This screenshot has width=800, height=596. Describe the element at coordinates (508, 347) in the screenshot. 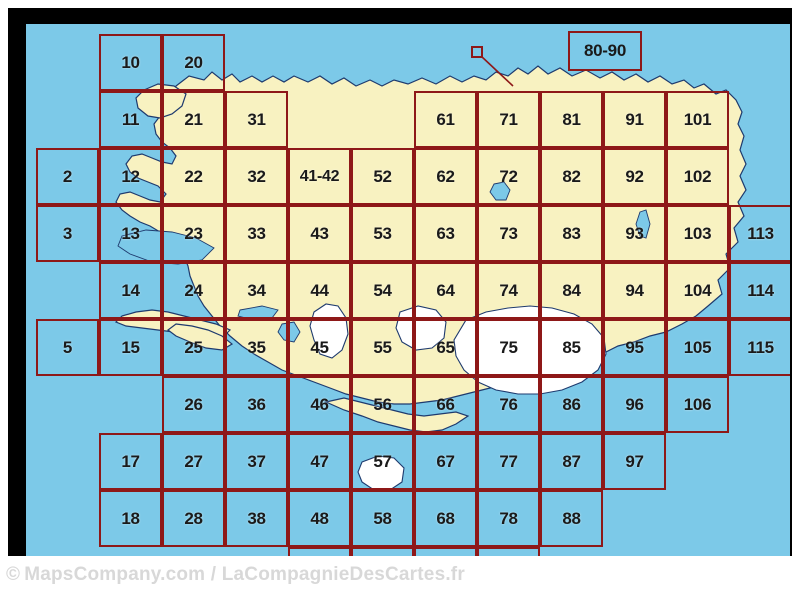

I see `grid-cell-75: 75` at that location.